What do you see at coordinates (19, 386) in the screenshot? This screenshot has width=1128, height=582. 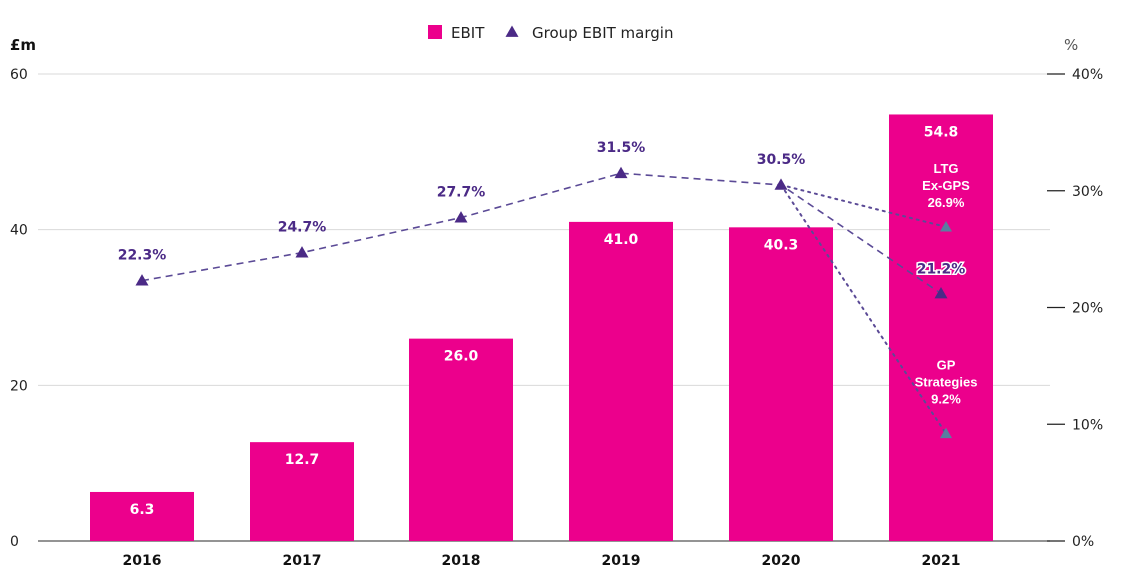 I see `left-tick-label: 20` at bounding box center [19, 386].